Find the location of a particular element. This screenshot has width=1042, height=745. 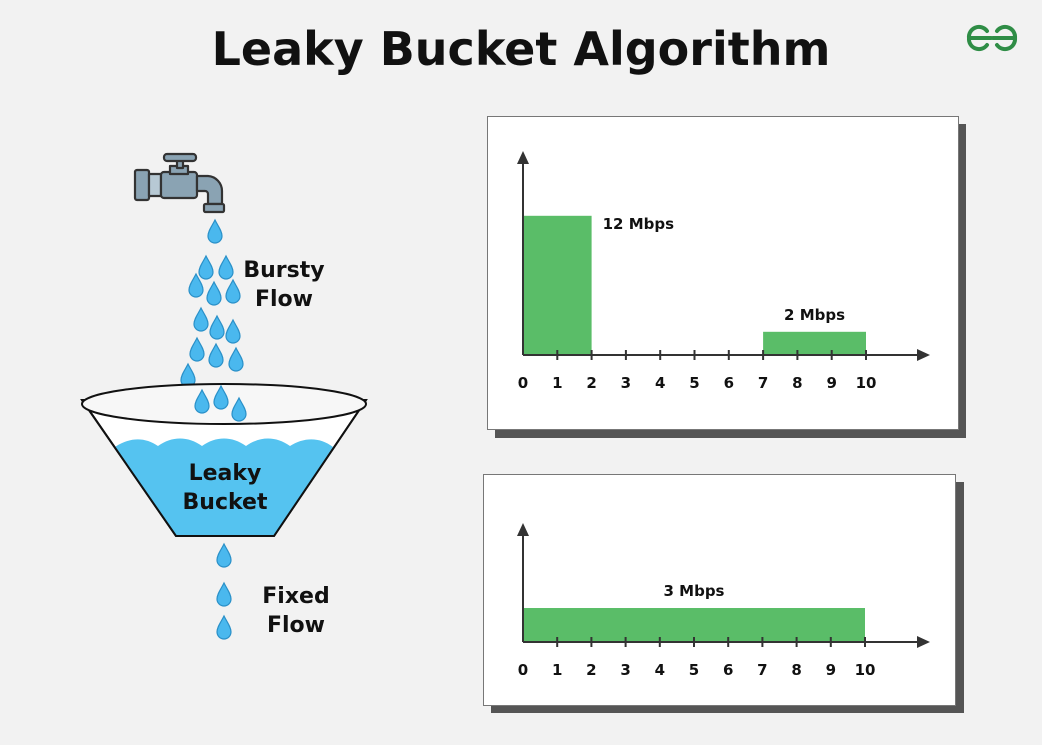

chart1-tick-label-5: 5 is located at coordinates (694, 383).